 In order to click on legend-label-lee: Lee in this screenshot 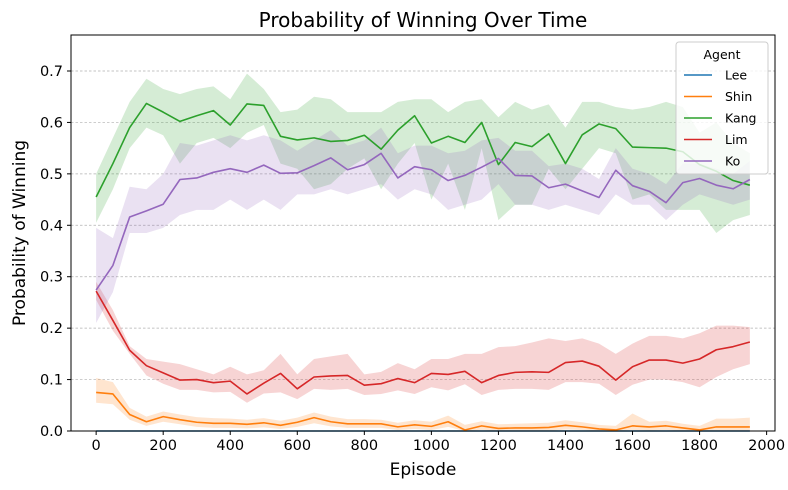, I will do `click(736, 75)`.